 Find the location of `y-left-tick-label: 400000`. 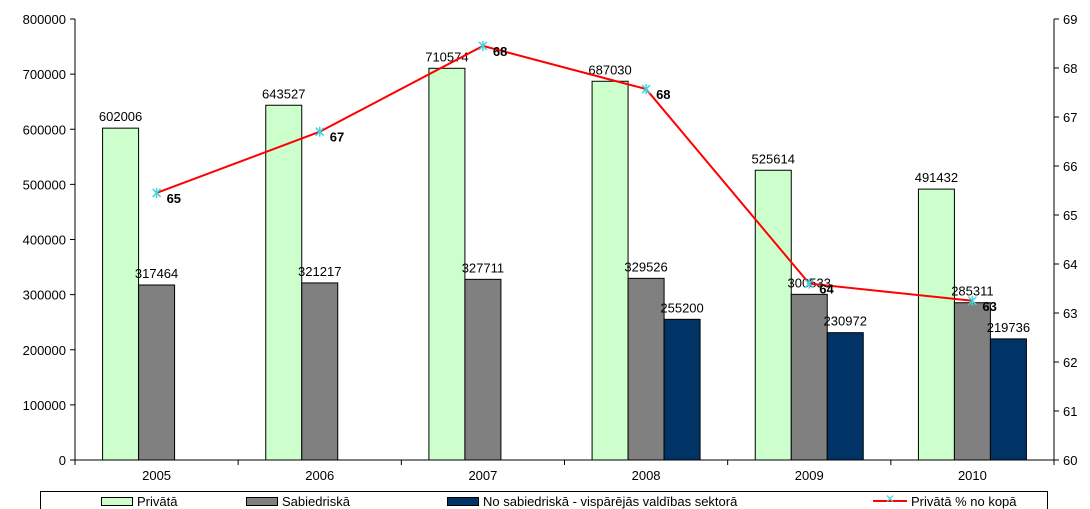

y-left-tick-label: 400000 is located at coordinates (44, 240).